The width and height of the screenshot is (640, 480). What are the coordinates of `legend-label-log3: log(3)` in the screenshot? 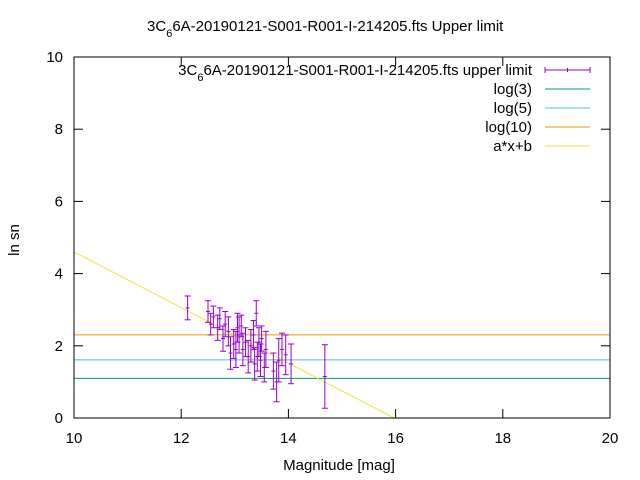 It's located at (513, 89).